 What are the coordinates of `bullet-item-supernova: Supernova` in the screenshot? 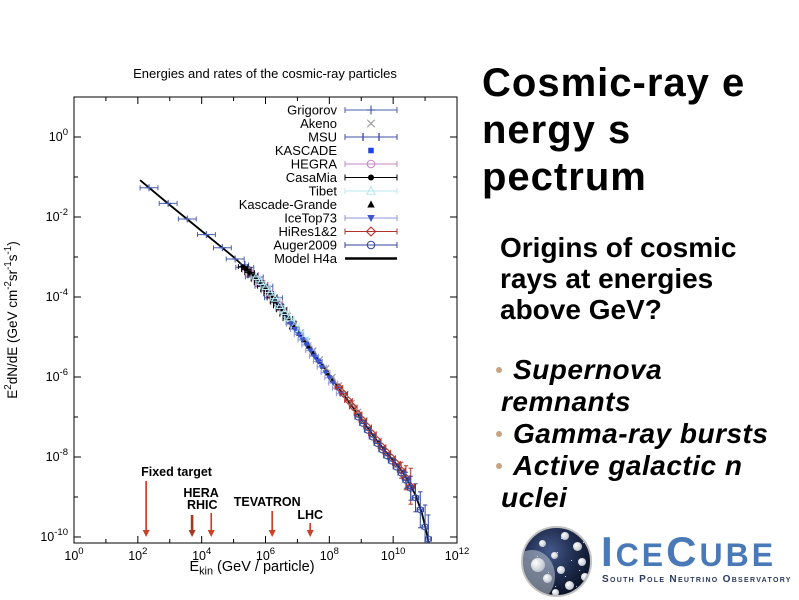 It's located at (630, 370).